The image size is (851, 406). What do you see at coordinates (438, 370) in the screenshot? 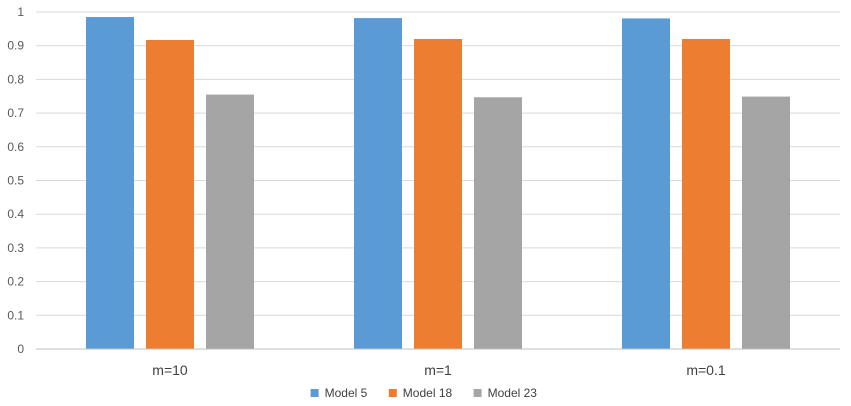
I see `x-category-label: m=1` at bounding box center [438, 370].